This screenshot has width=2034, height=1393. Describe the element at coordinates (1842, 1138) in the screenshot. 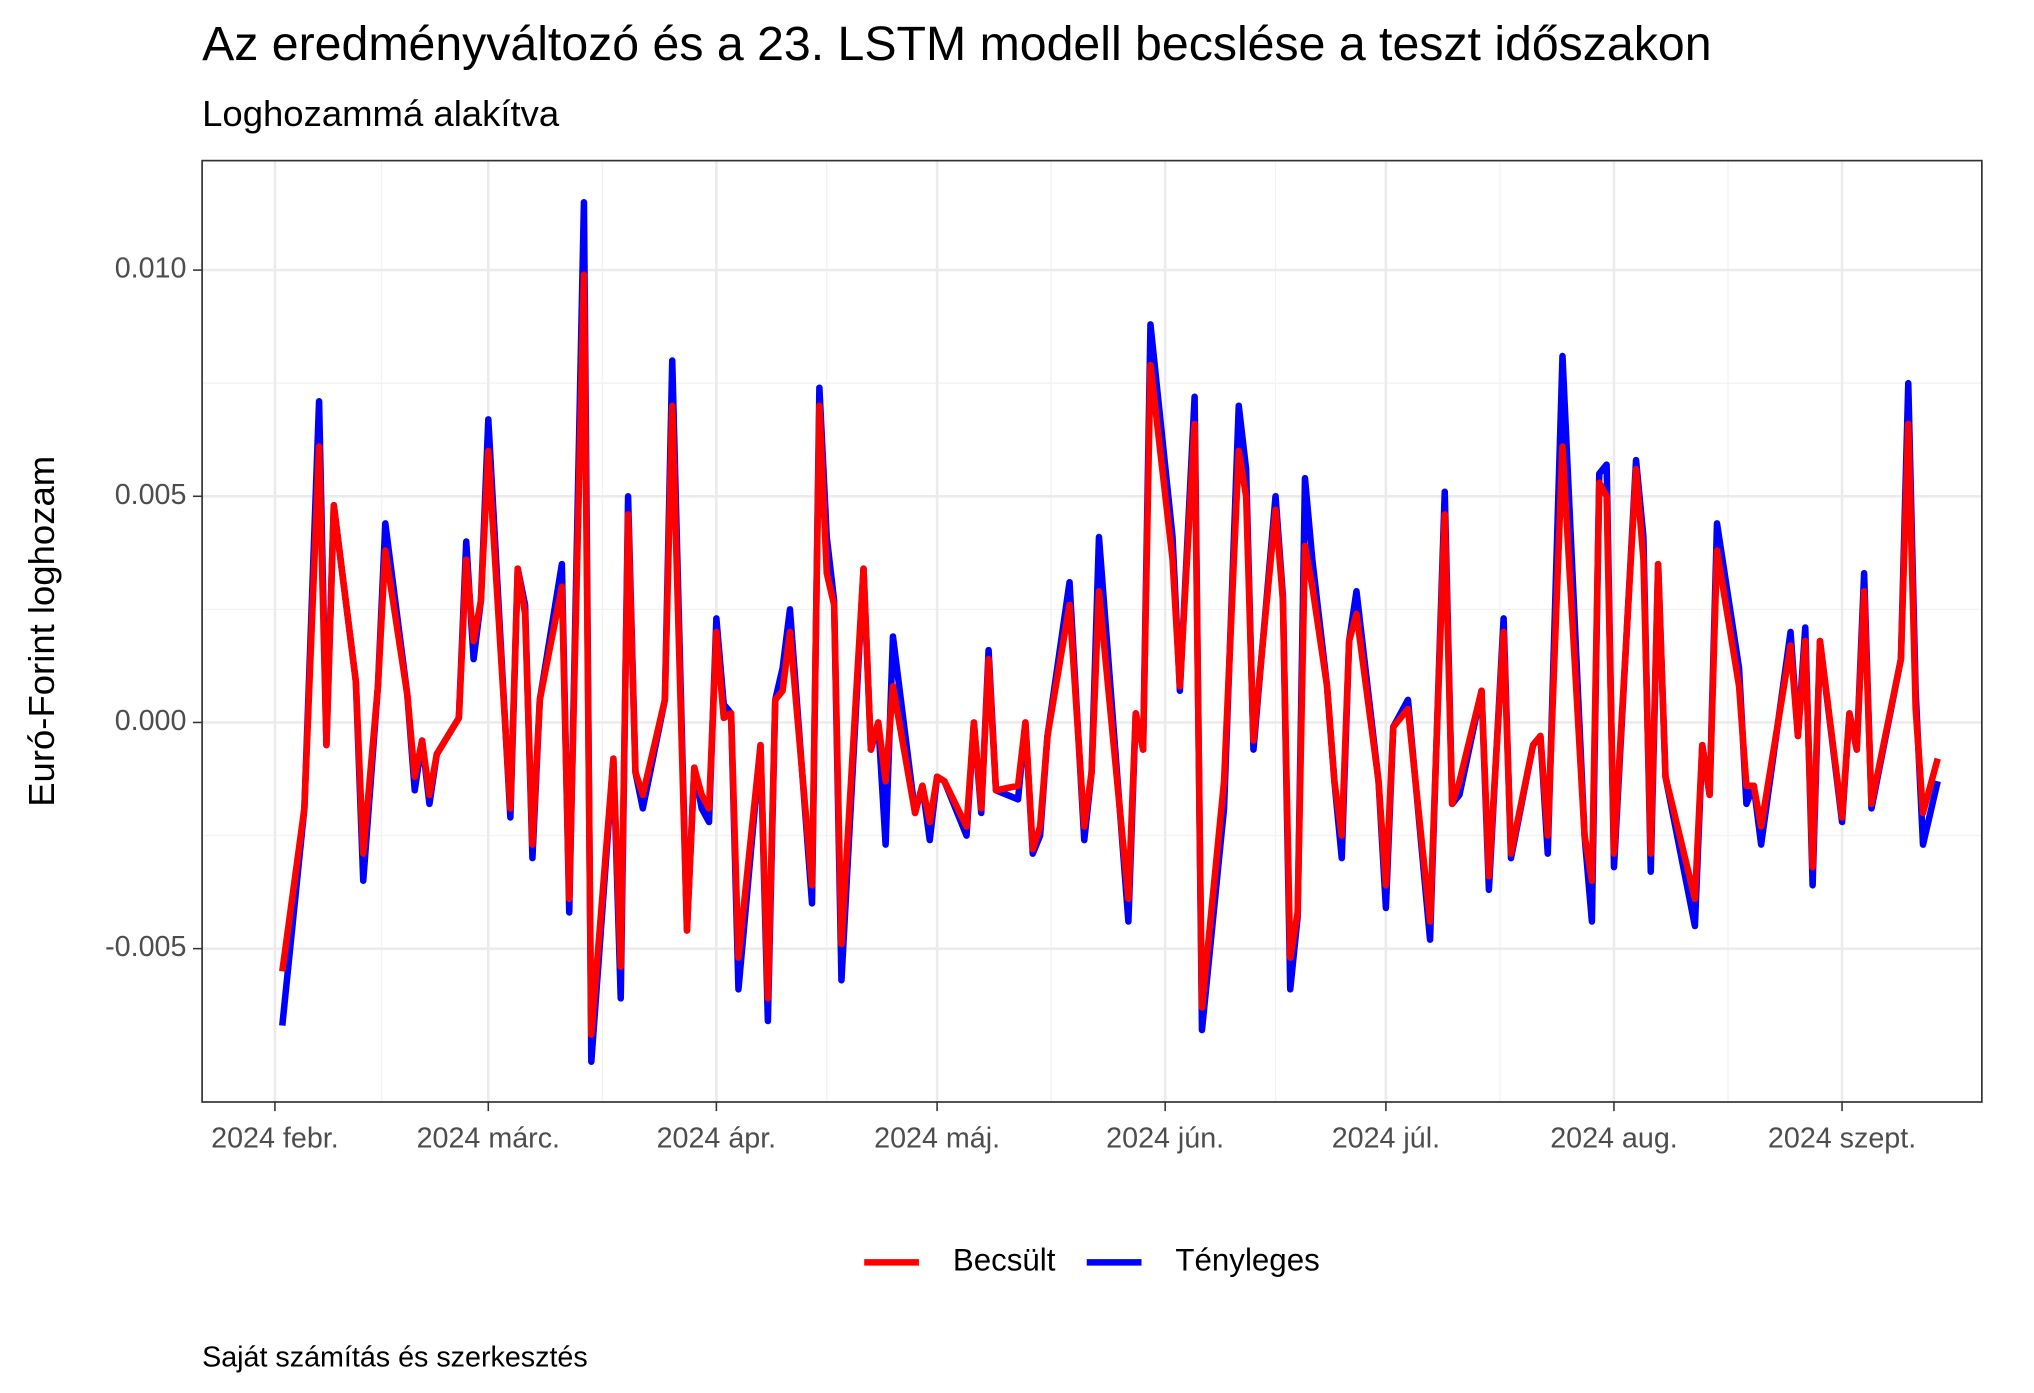

I see `x-tick-label: 2024 szept.` at that location.